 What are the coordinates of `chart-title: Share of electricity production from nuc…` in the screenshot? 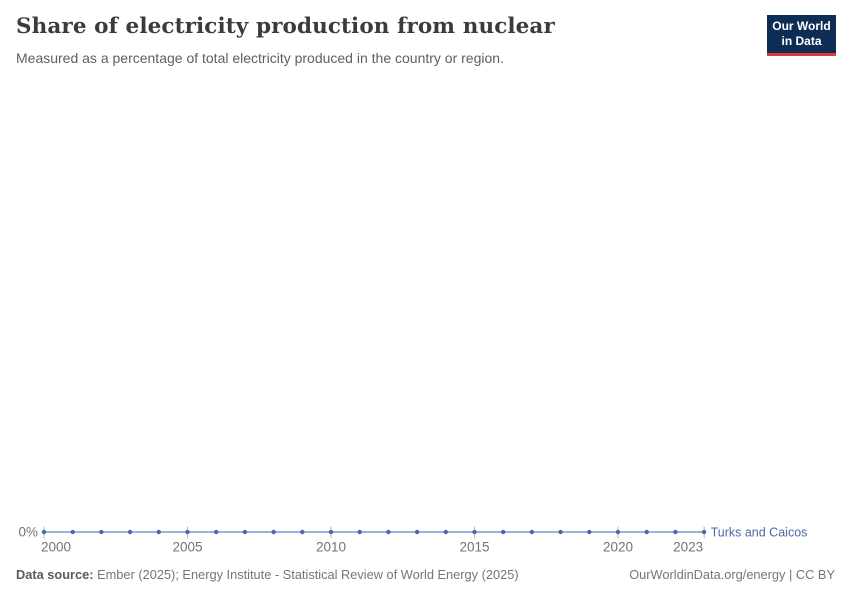 It's located at (285, 26).